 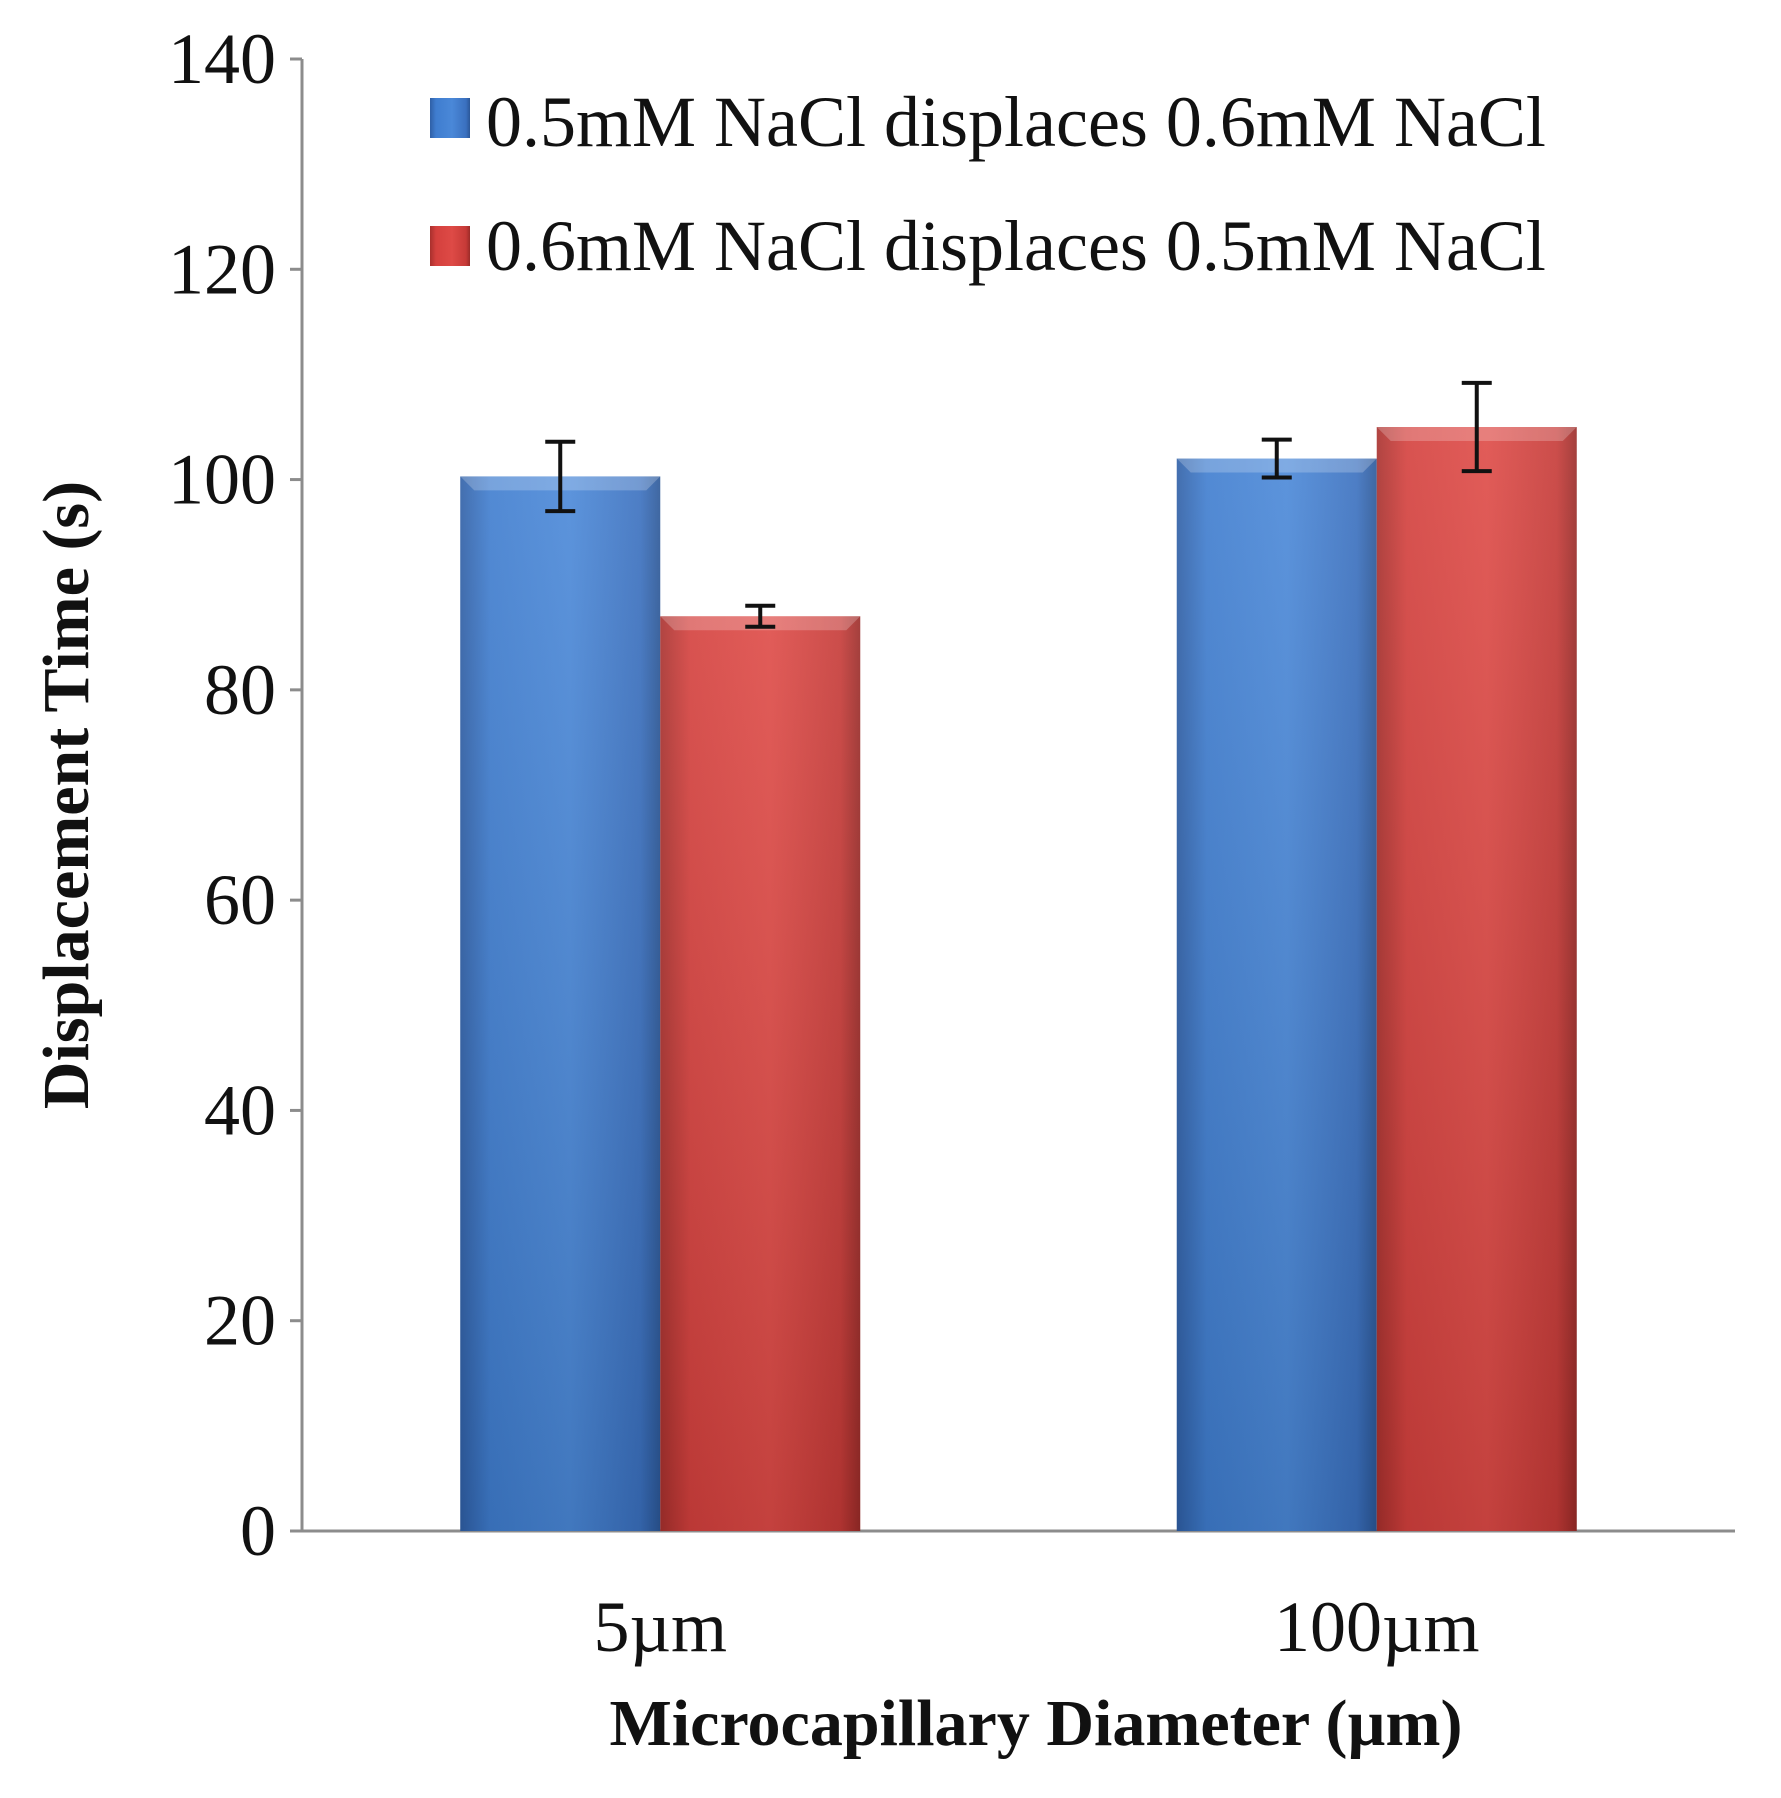 I want to click on y-tick-label: 0, so click(x=258, y=1531).